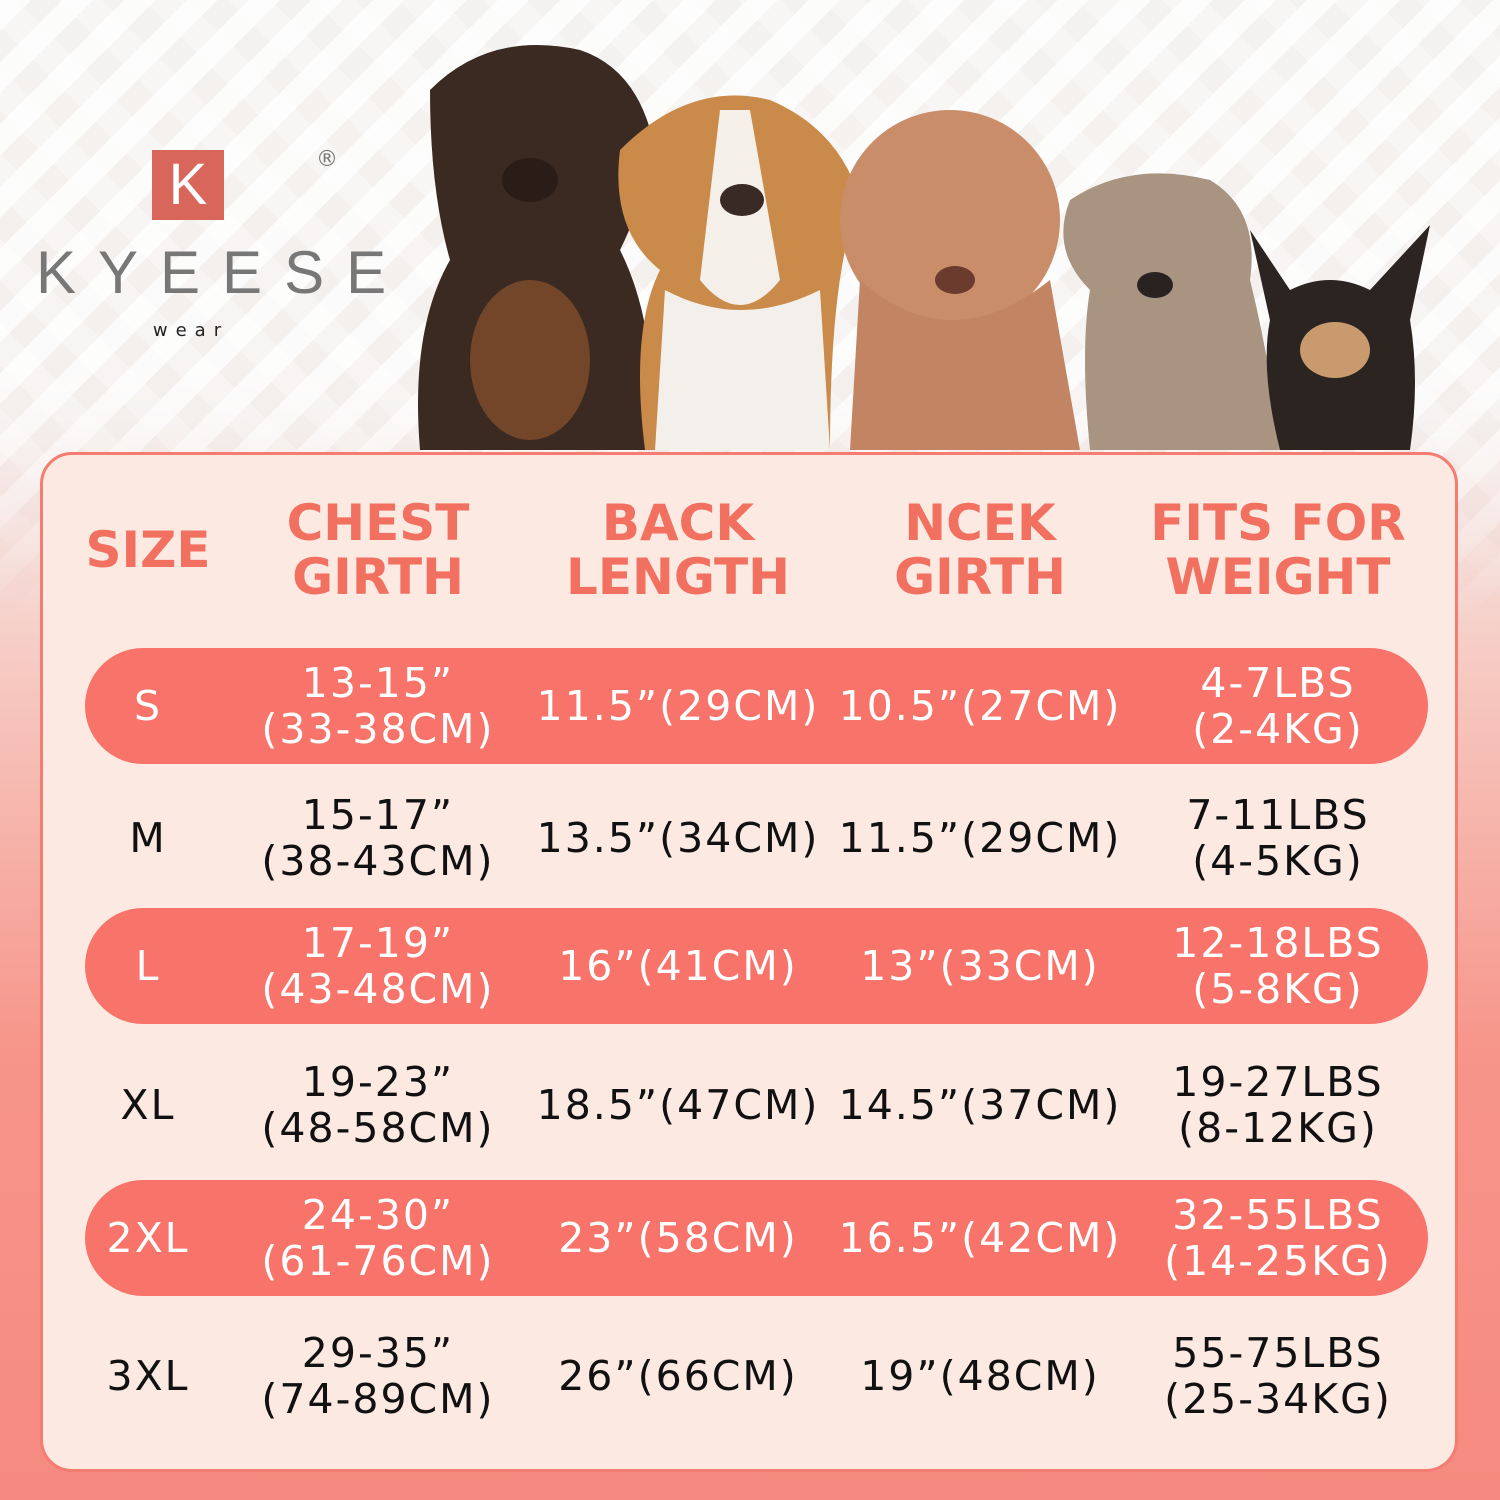 Image resolution: width=1500 pixels, height=1500 pixels. Describe the element at coordinates (739, 273) in the screenshot. I see `beagle-image` at that location.